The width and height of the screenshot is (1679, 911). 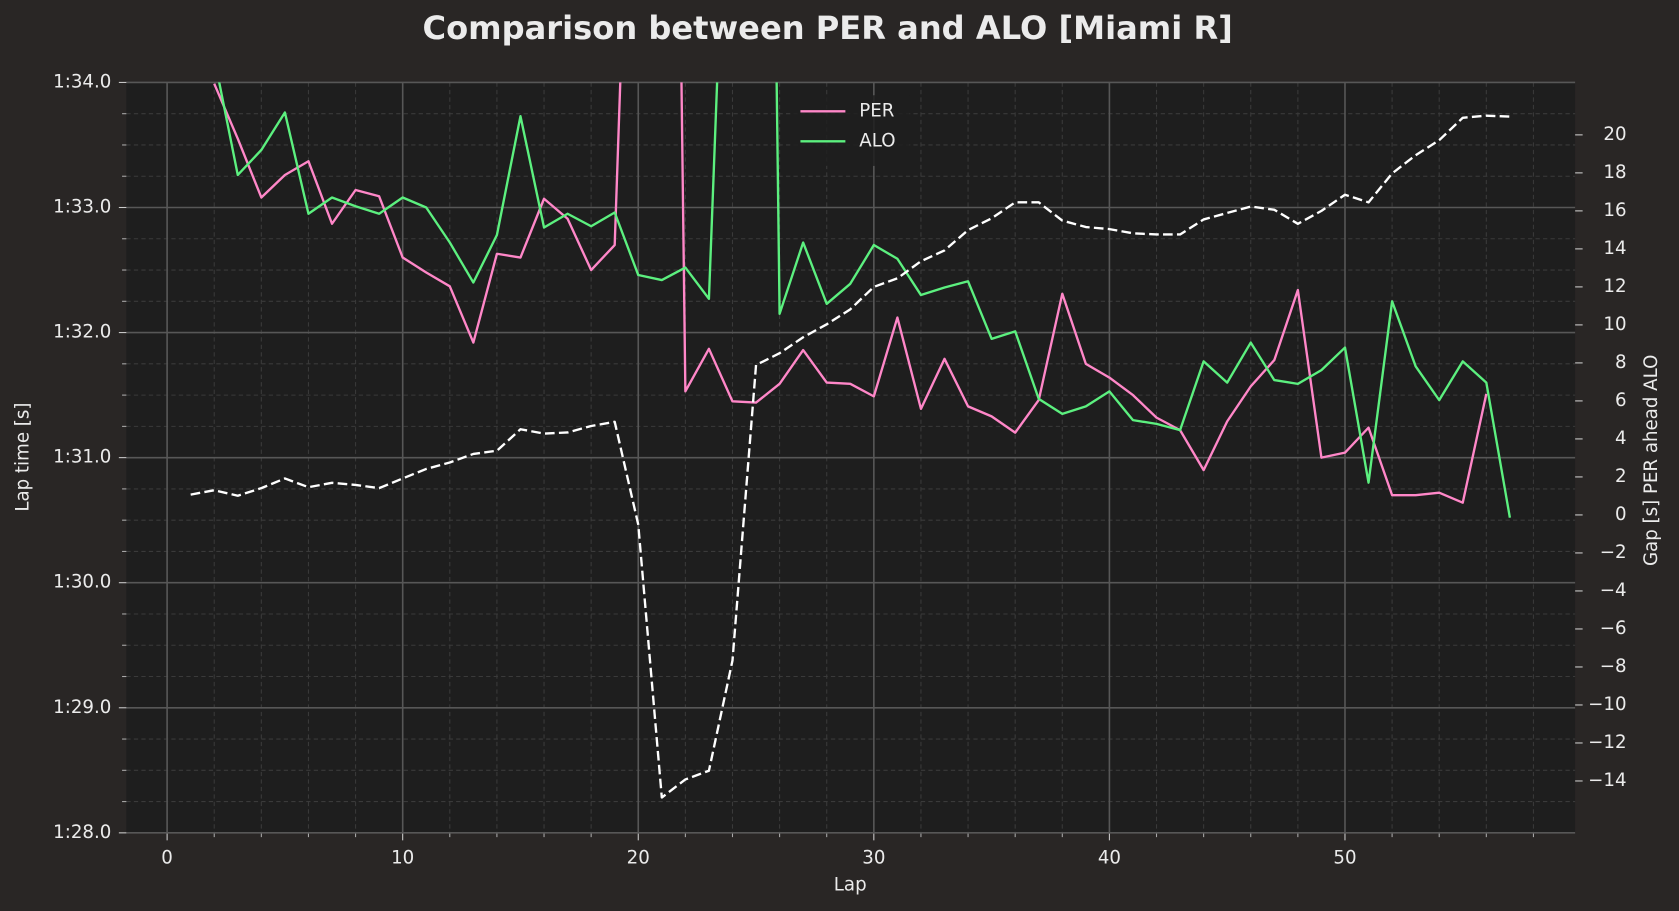 I want to click on y-axis-label: Lap time [s], so click(x=23, y=457).